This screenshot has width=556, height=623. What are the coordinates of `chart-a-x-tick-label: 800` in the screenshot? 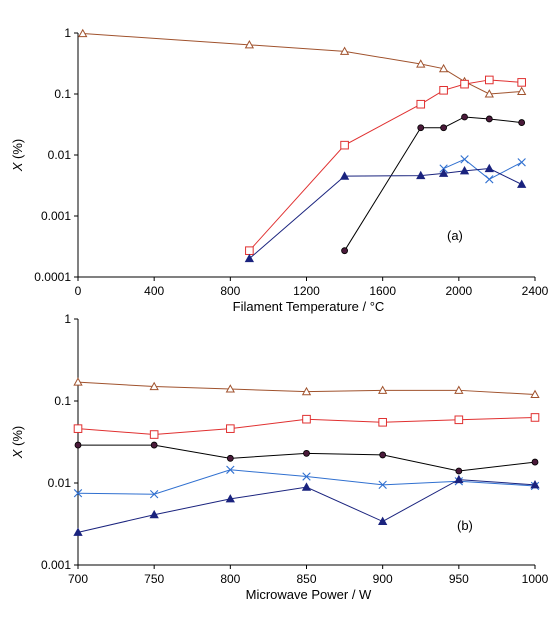 It's located at (230, 291).